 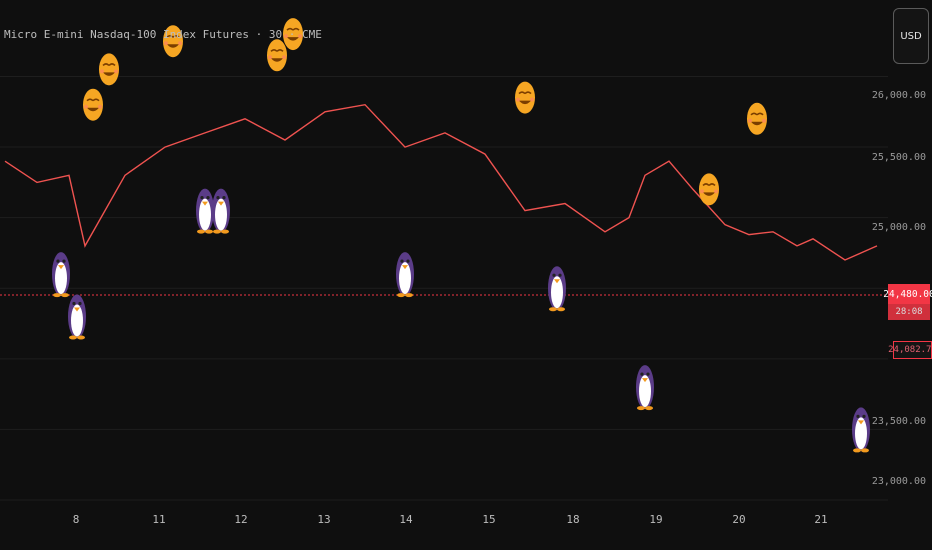 I want to click on time-label: 11, so click(x=159, y=519).